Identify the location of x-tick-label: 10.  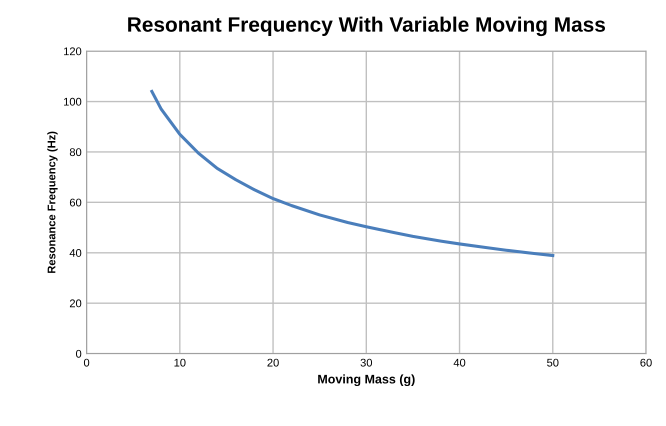
(180, 362).